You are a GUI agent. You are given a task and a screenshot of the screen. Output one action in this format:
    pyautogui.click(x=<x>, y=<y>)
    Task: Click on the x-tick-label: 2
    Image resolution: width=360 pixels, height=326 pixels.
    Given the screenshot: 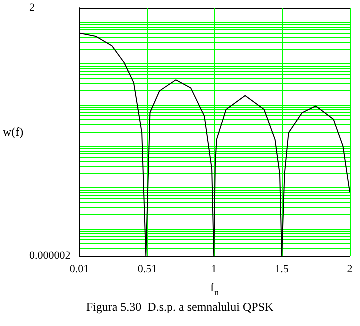 What is the action you would take?
    pyautogui.click(x=350, y=270)
    